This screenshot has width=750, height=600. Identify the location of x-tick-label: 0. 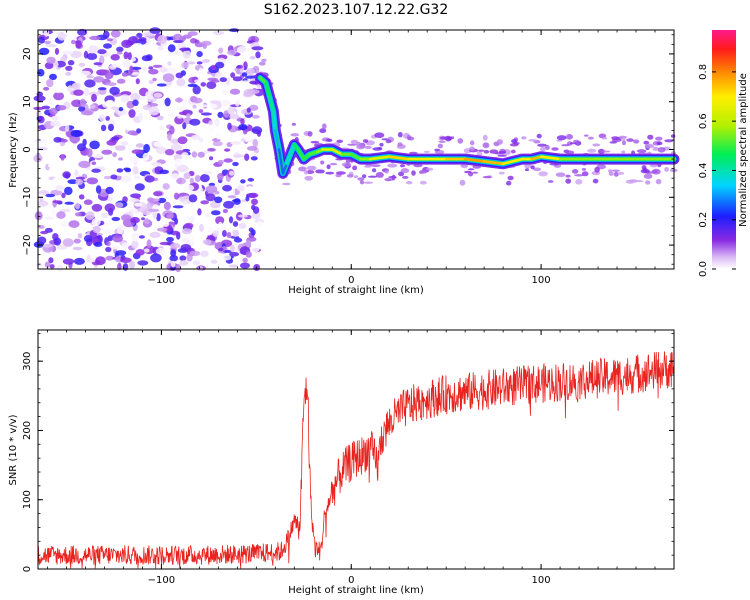
(351, 280).